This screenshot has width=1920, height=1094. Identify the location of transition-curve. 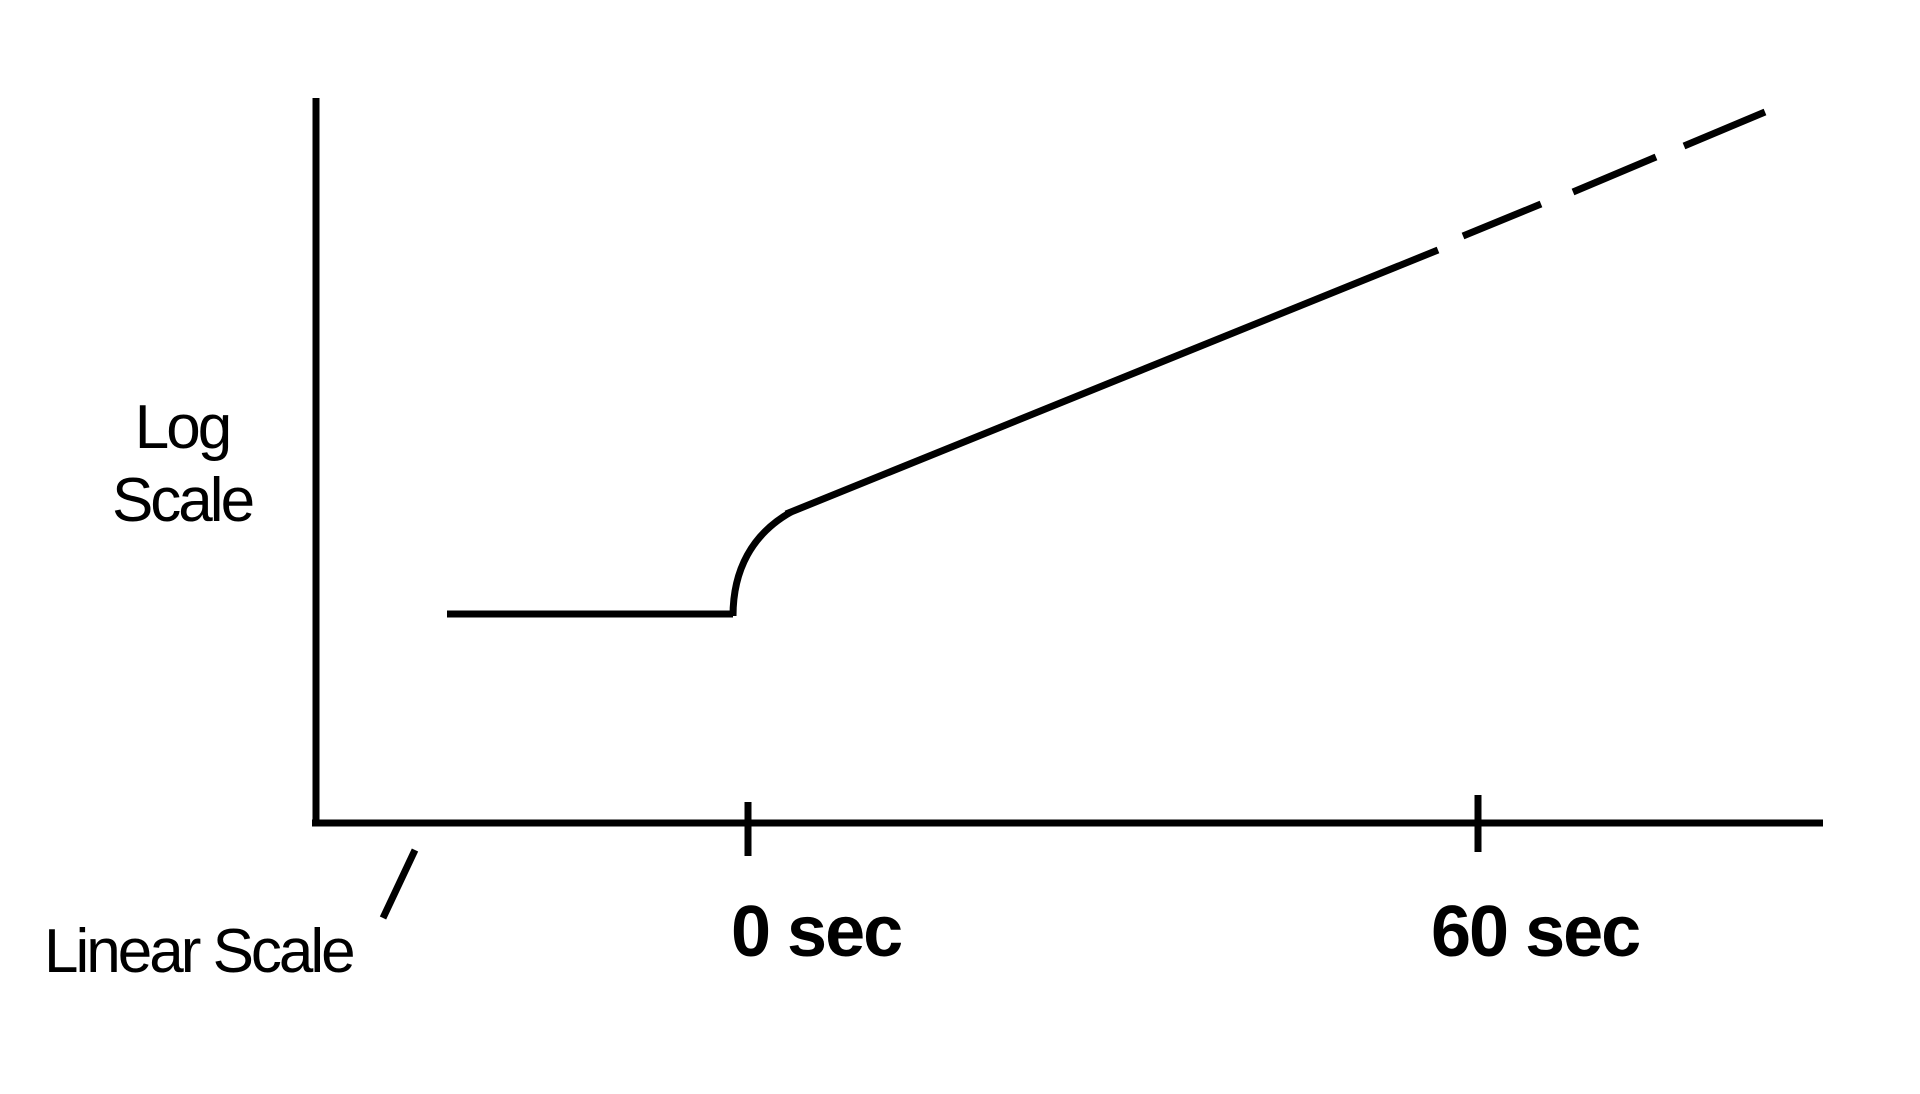
(761, 562).